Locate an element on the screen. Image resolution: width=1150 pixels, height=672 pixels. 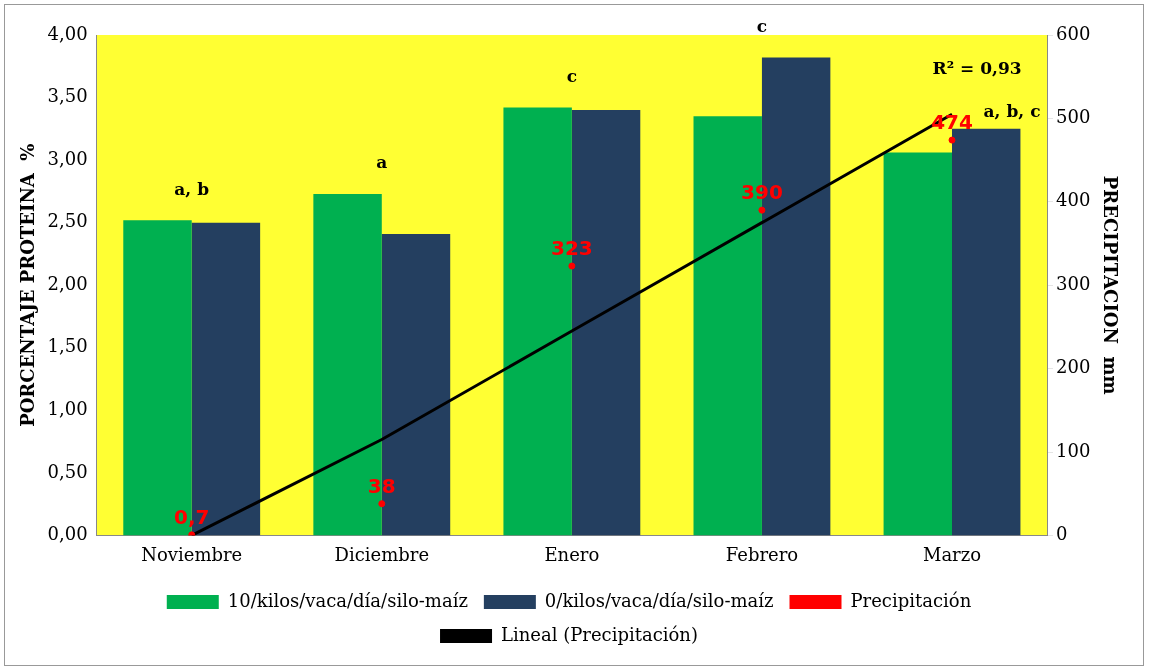
legend-label: Lineal (Precipitación) is located at coordinates (599, 634).